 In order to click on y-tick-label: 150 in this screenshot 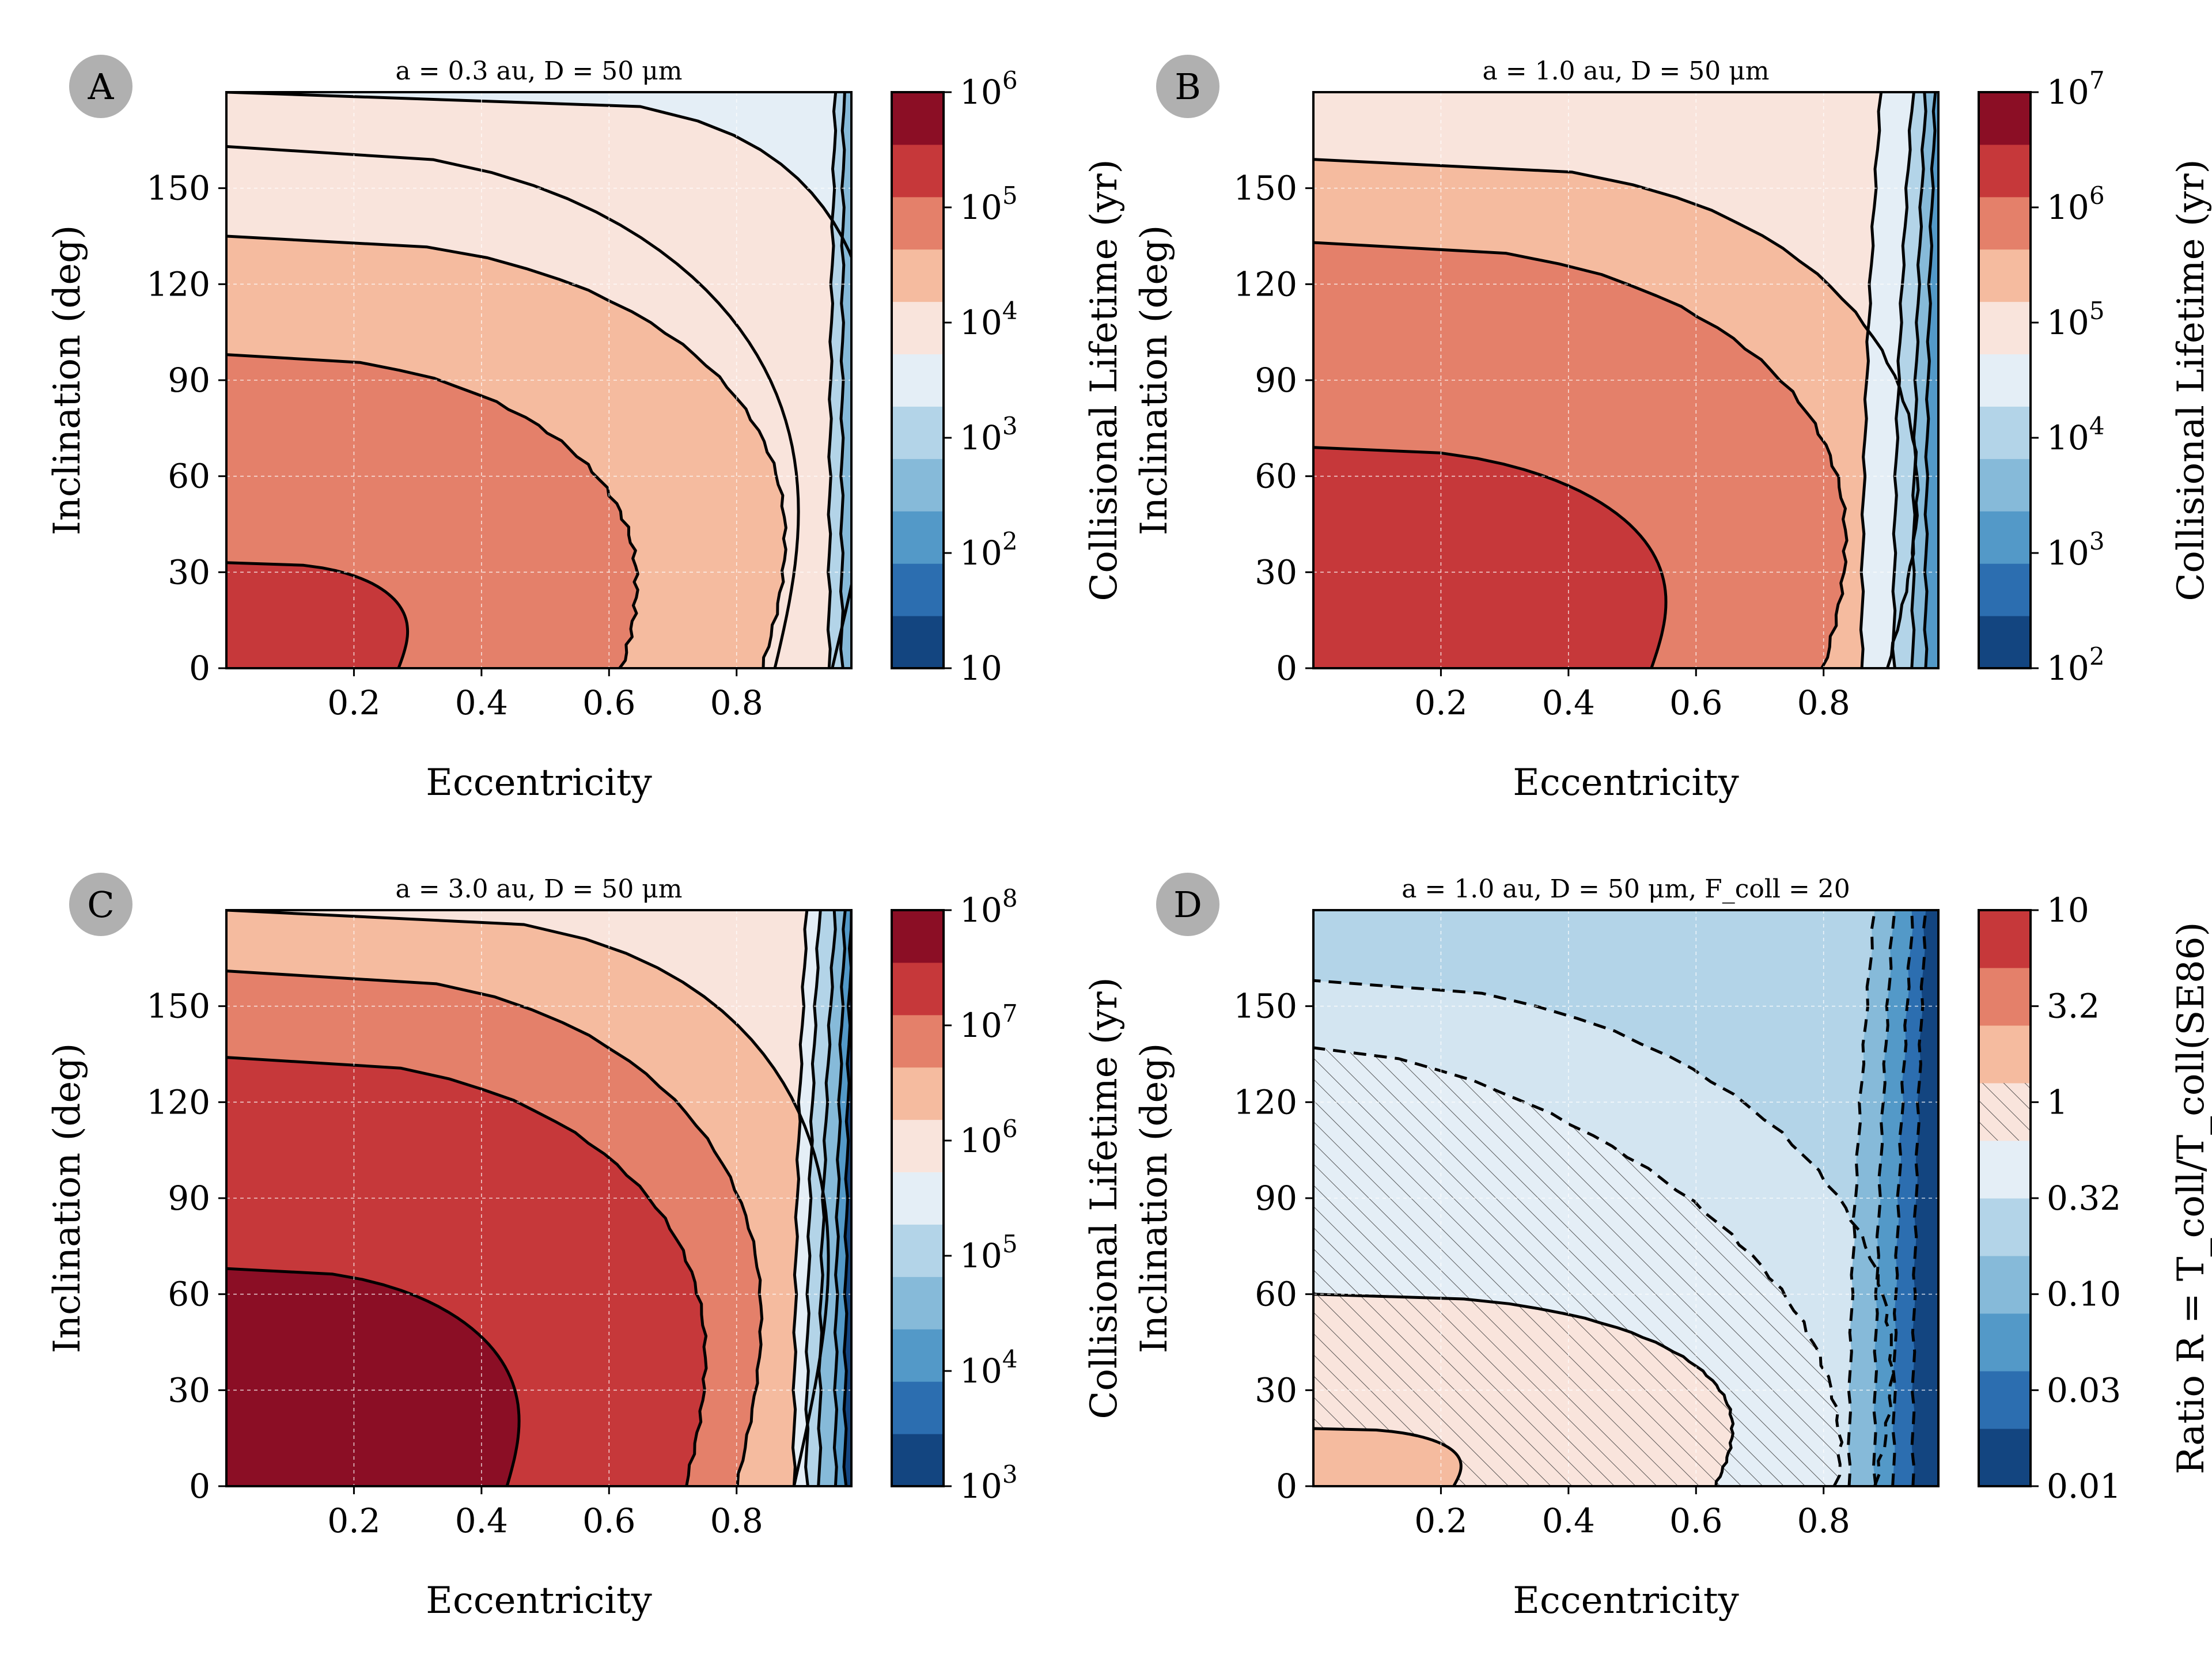, I will do `click(178, 188)`.